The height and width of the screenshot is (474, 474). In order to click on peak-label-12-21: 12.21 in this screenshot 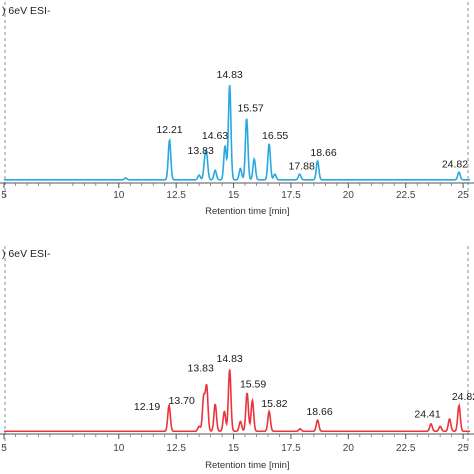, I will do `click(169, 130)`.